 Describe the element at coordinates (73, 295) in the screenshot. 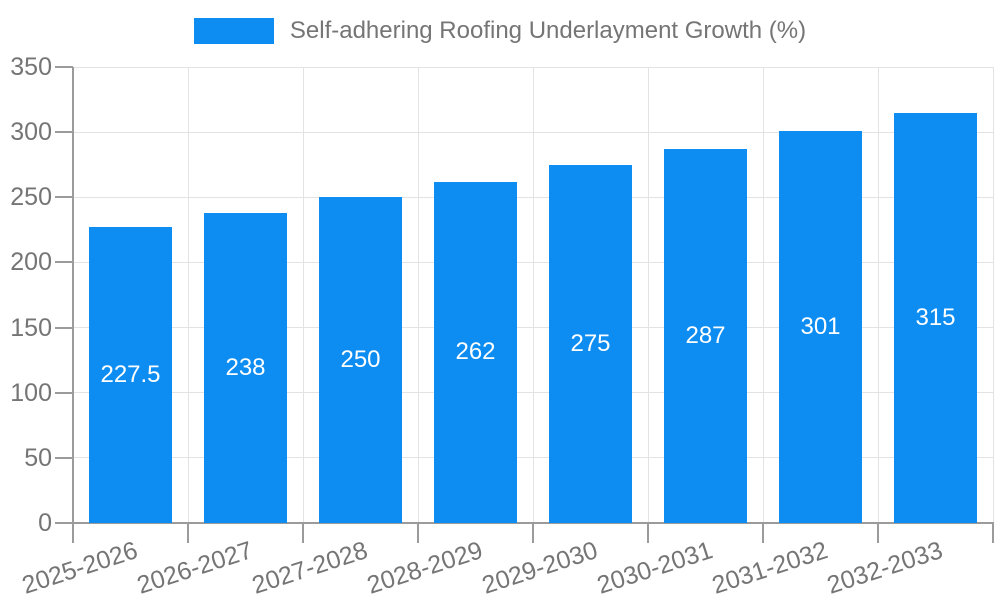

I see `y-axis-line` at that location.